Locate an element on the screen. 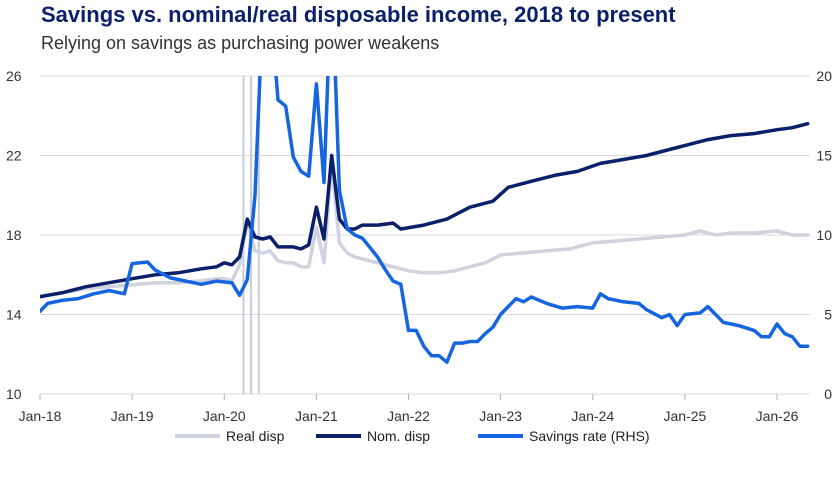  x-tick-label: Jan-21 is located at coordinates (316, 416).